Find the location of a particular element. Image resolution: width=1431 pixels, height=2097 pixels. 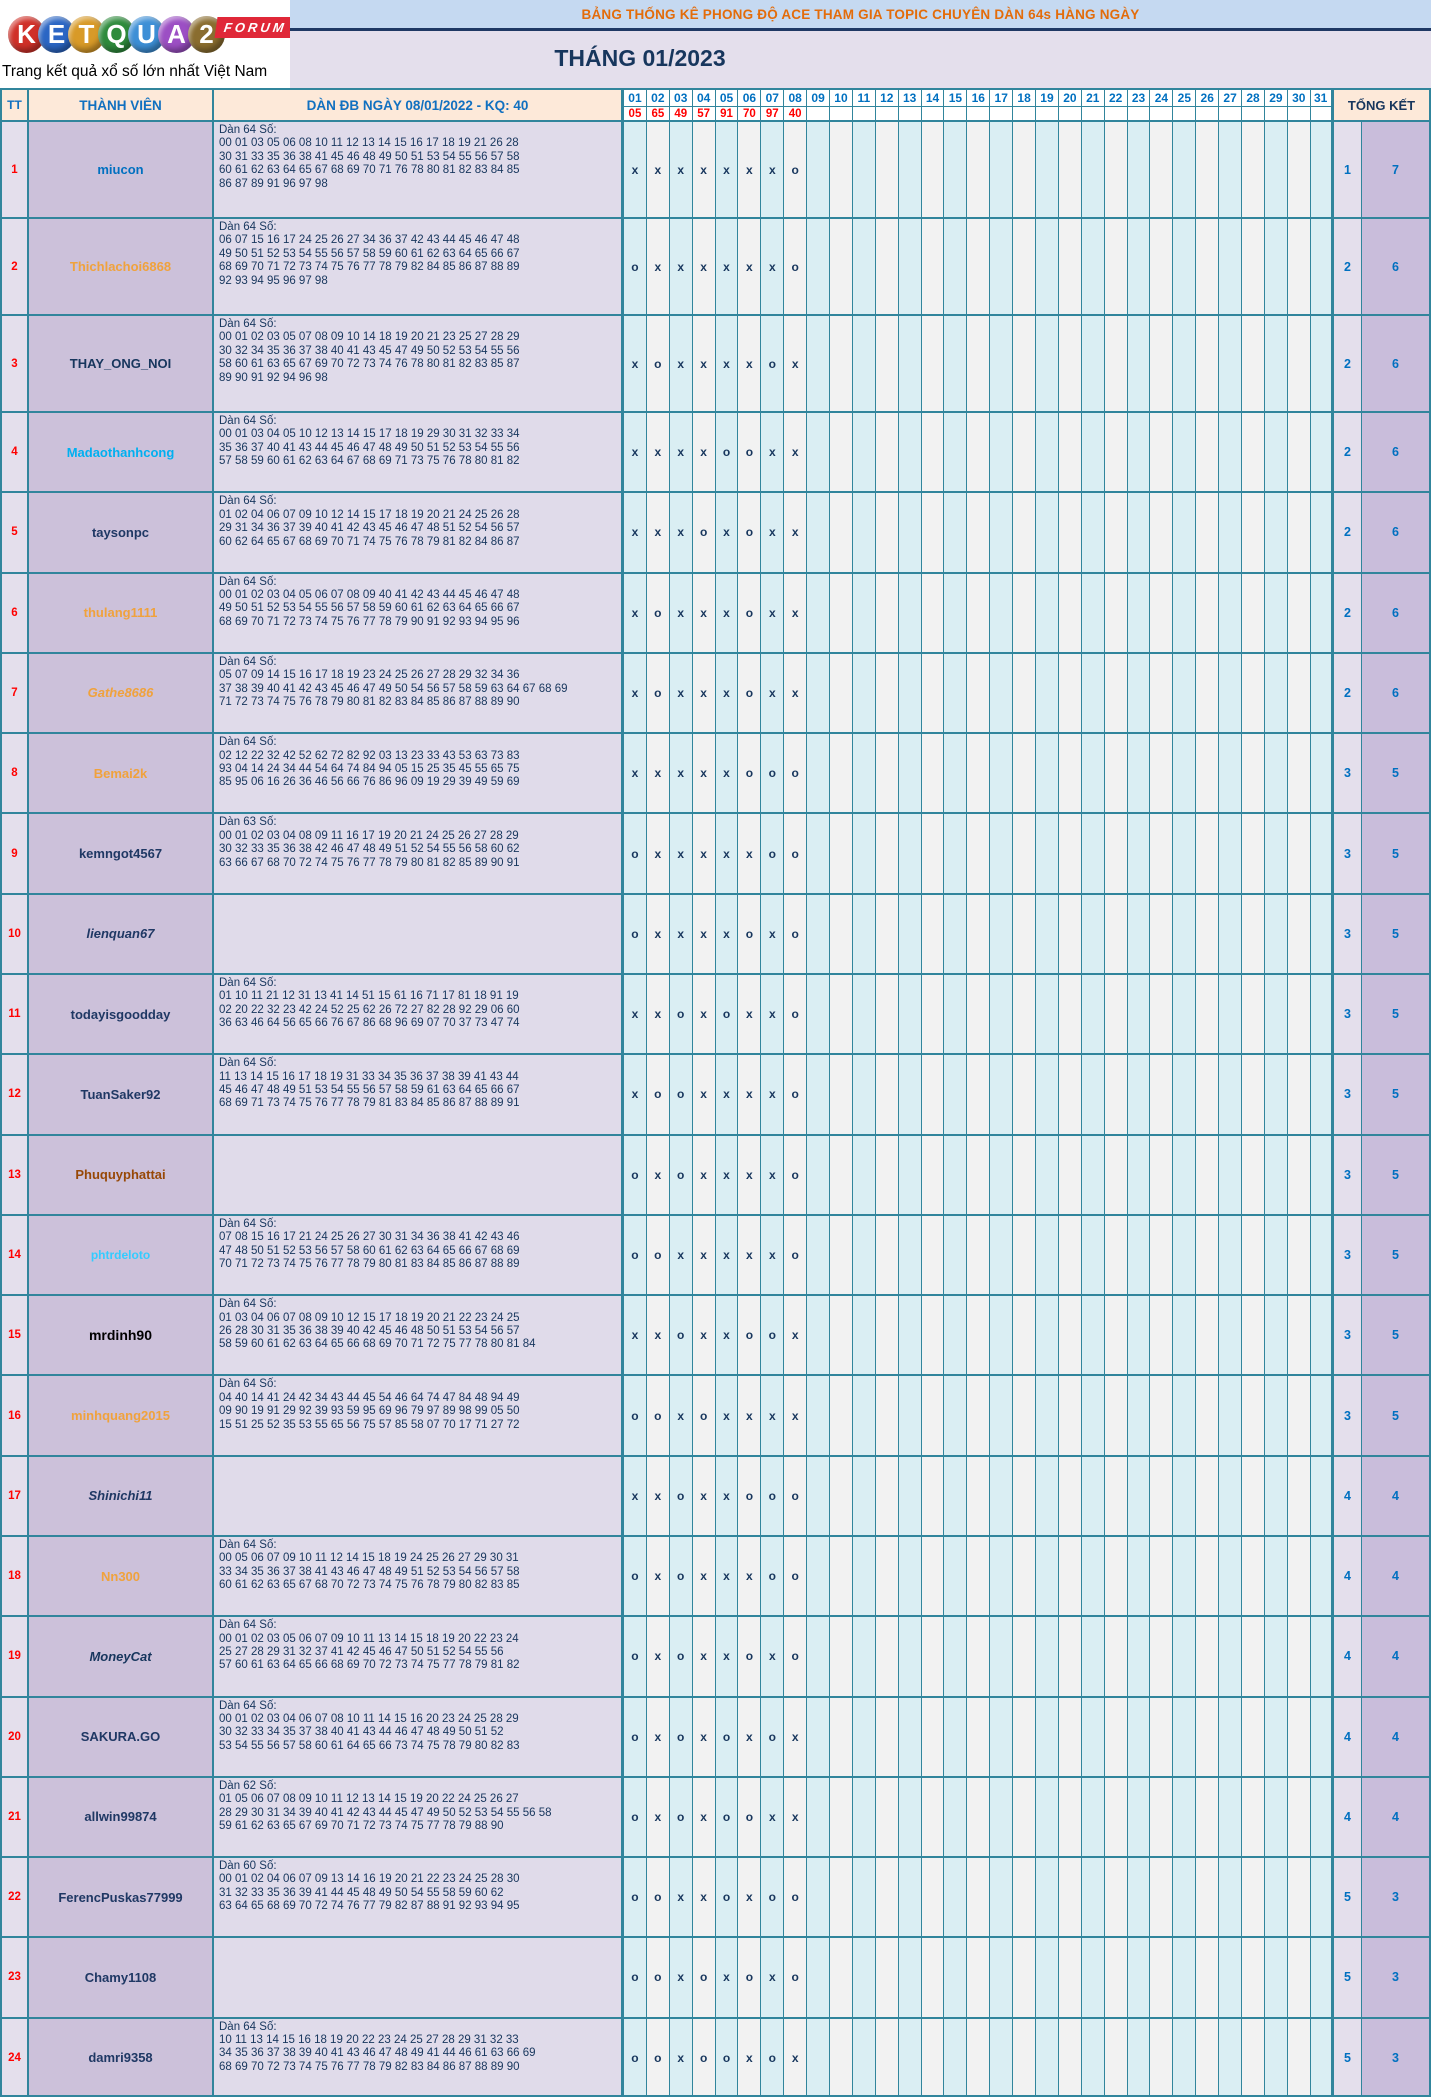

day-header-col: 31 is located at coordinates (1322, 105).